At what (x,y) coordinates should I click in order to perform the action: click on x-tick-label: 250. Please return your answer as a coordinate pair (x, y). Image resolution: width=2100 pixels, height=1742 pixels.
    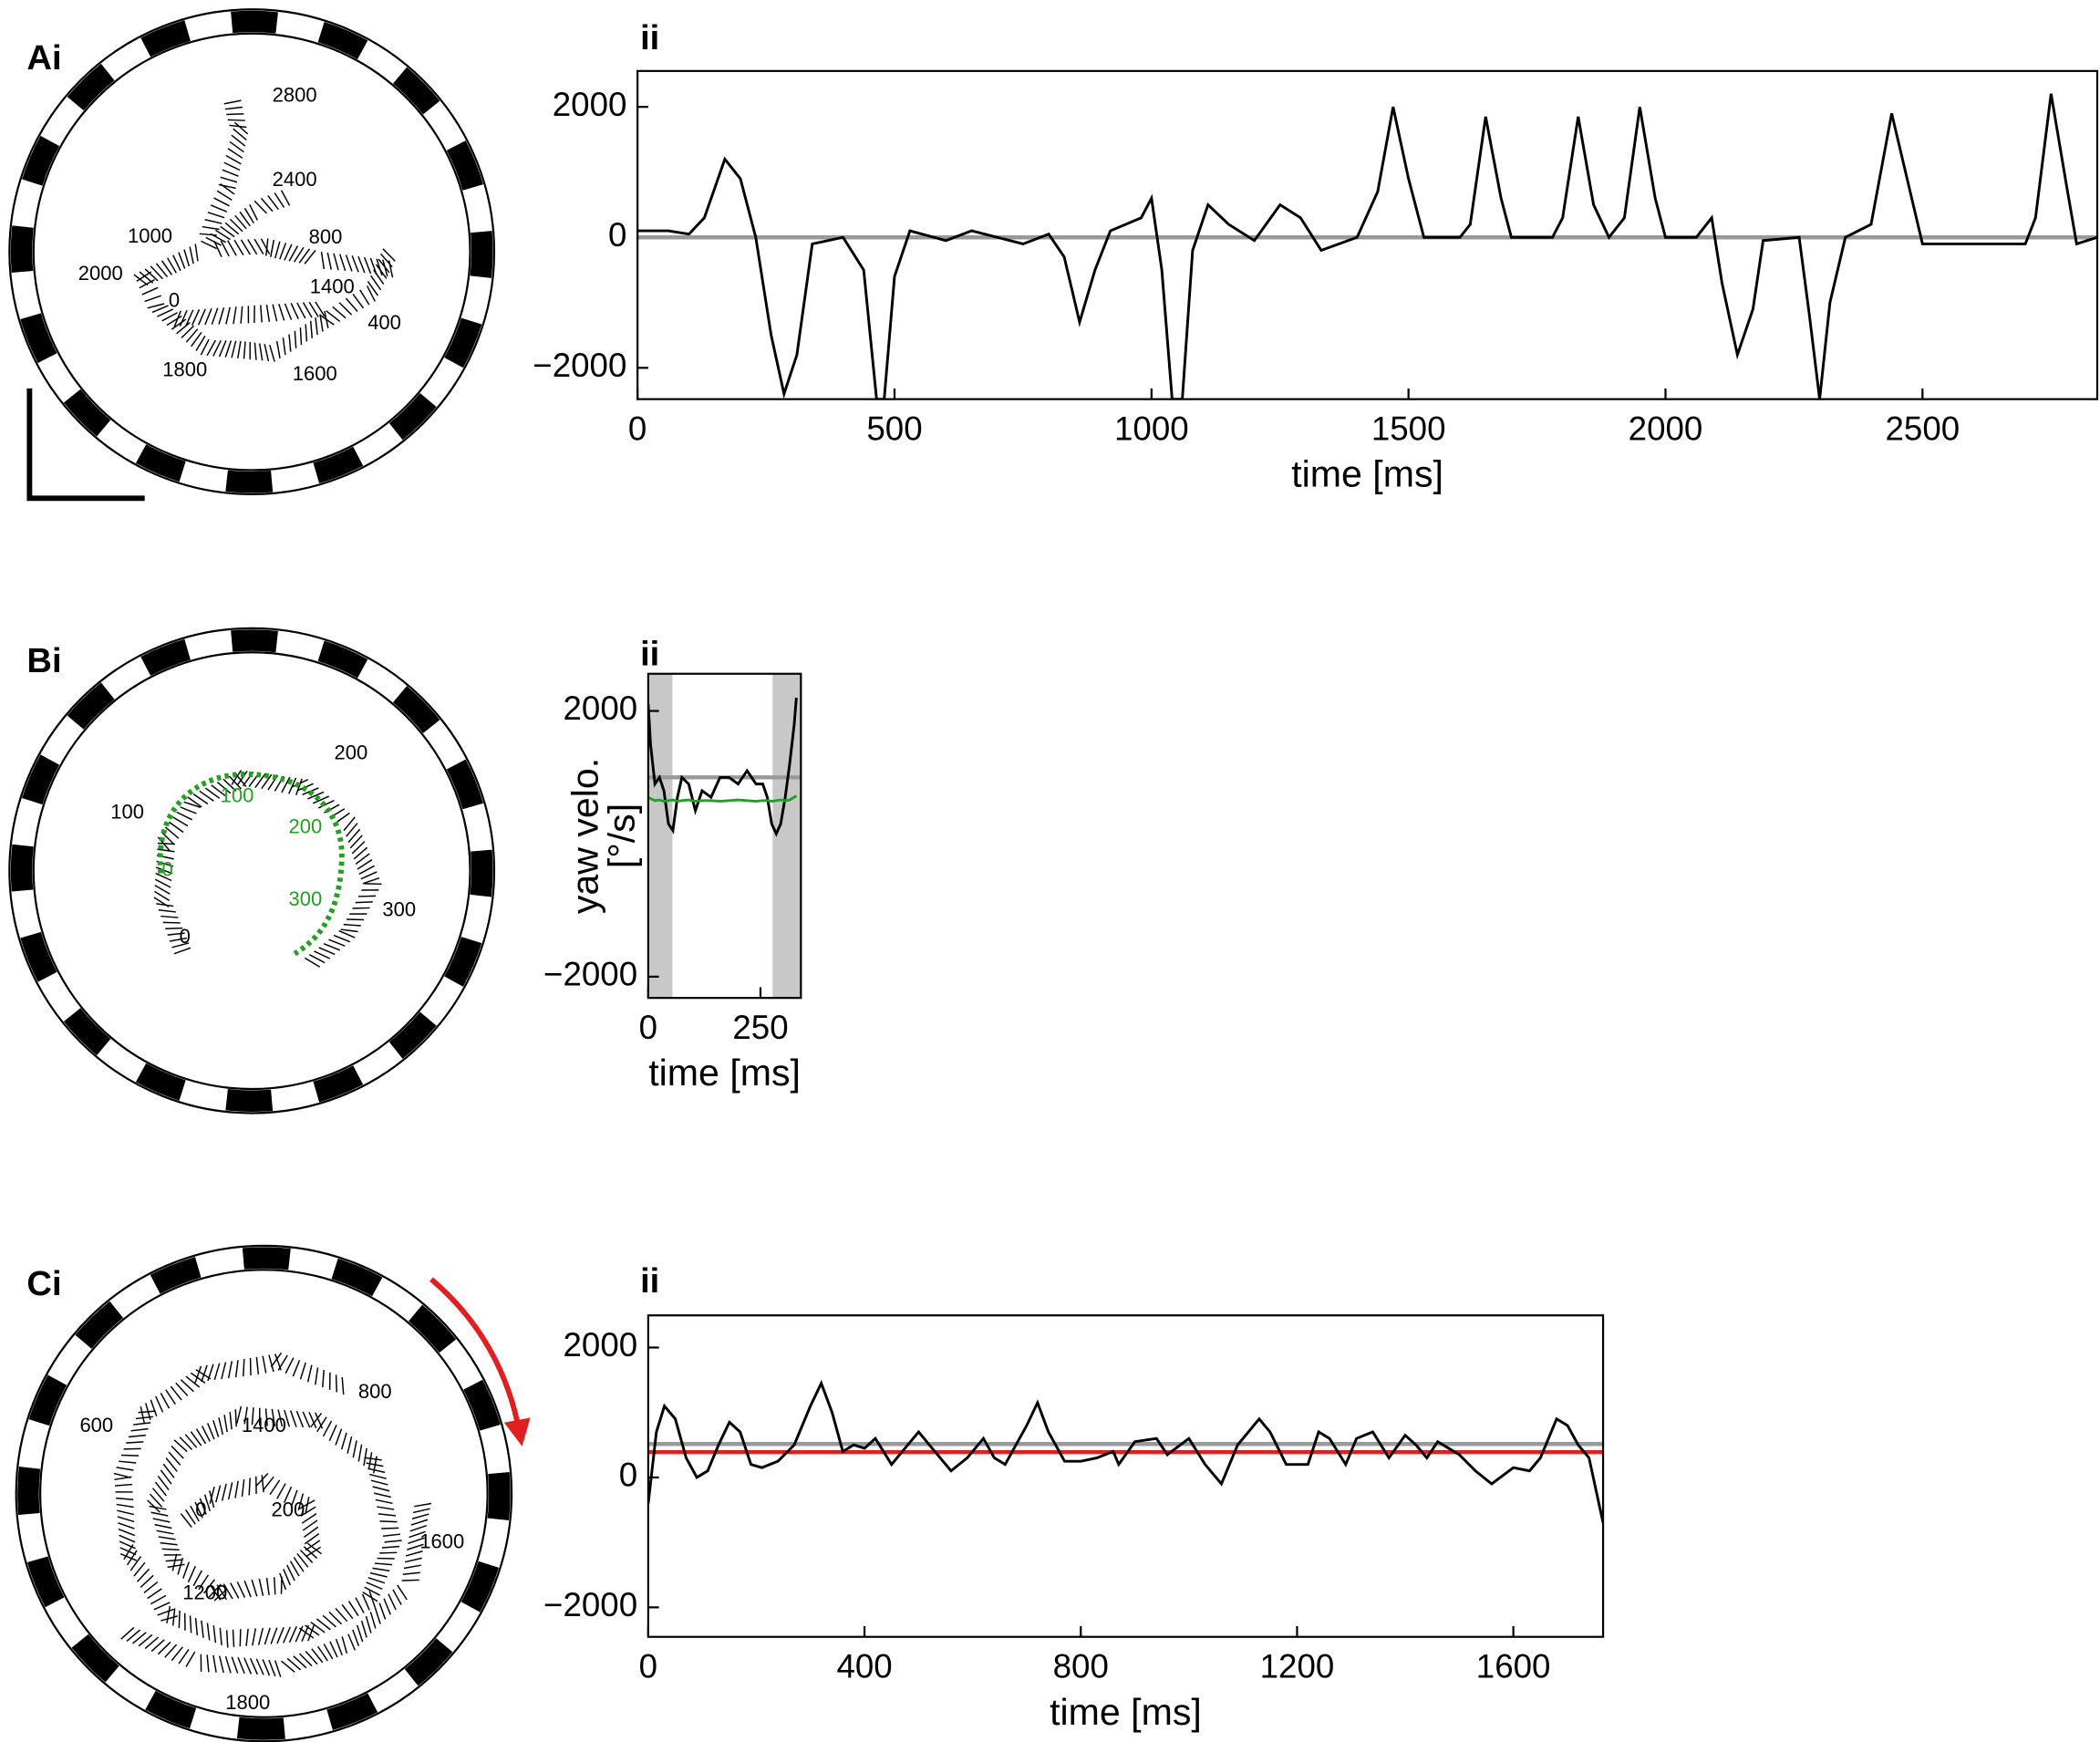
    Looking at the image, I should click on (760, 1027).